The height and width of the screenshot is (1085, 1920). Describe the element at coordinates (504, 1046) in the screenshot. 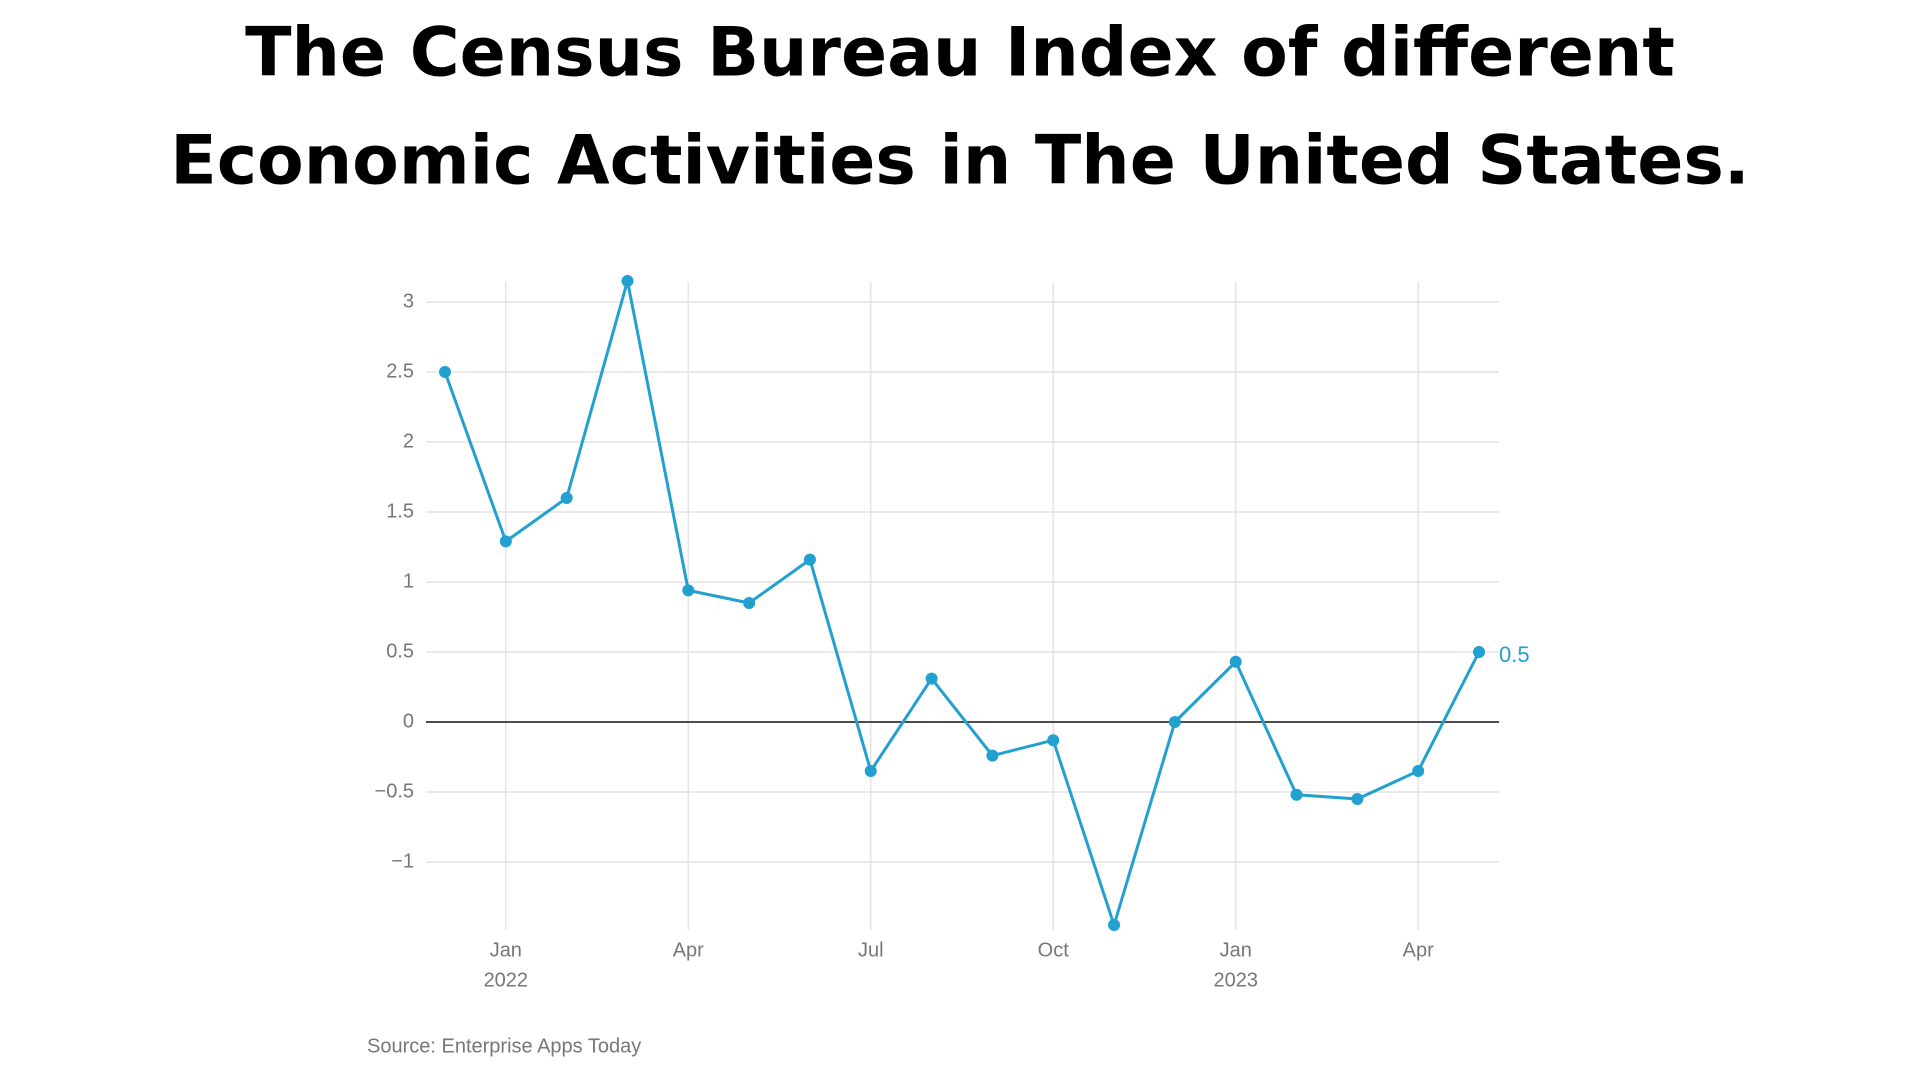

I see `source-note: Source: Enterprise Apps Today` at that location.